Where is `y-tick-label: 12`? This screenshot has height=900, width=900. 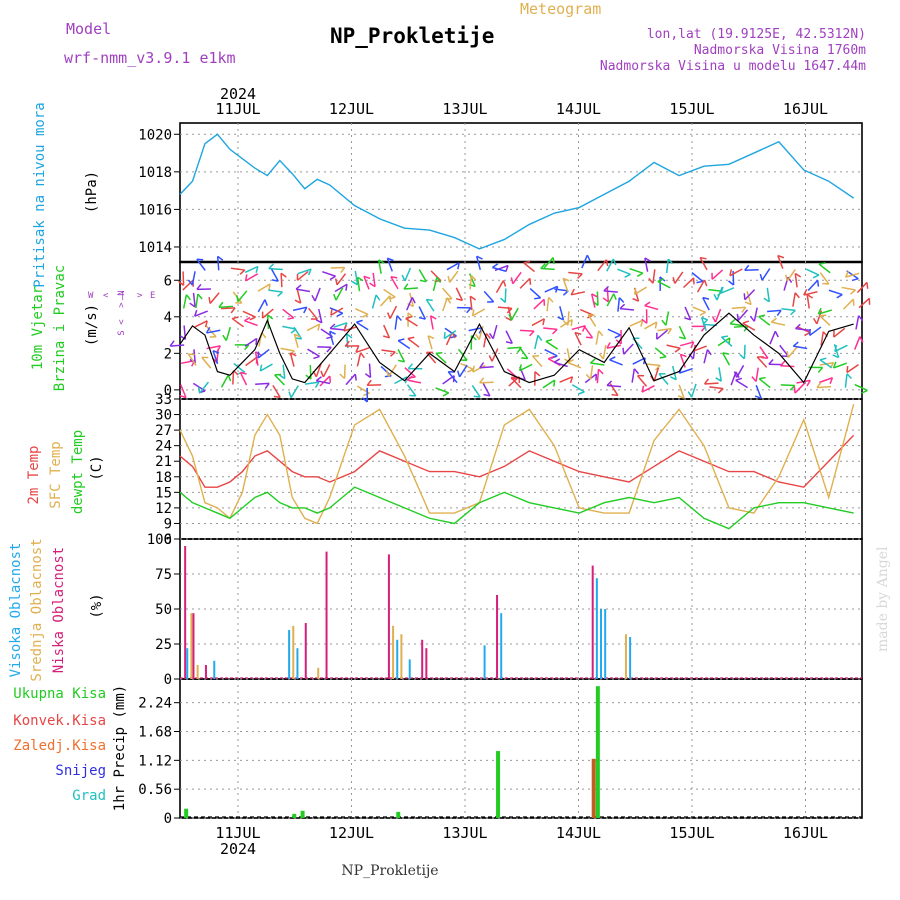 y-tick-label: 12 is located at coordinates (163, 509).